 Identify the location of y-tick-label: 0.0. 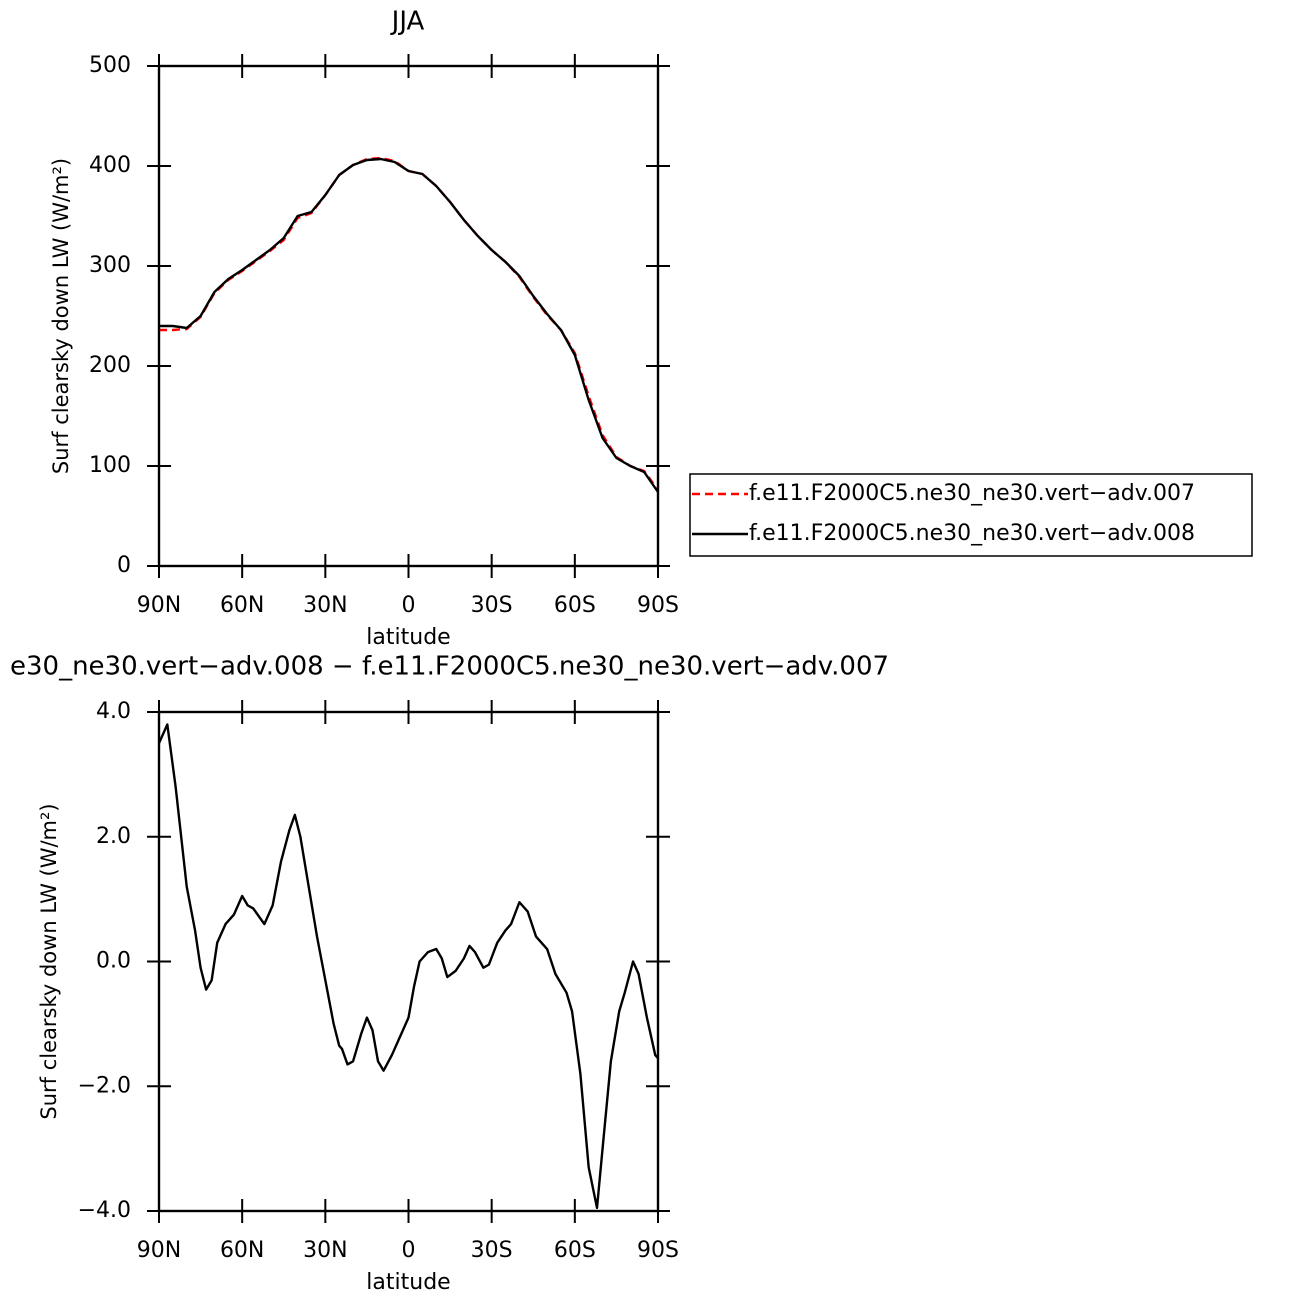
(113, 961).